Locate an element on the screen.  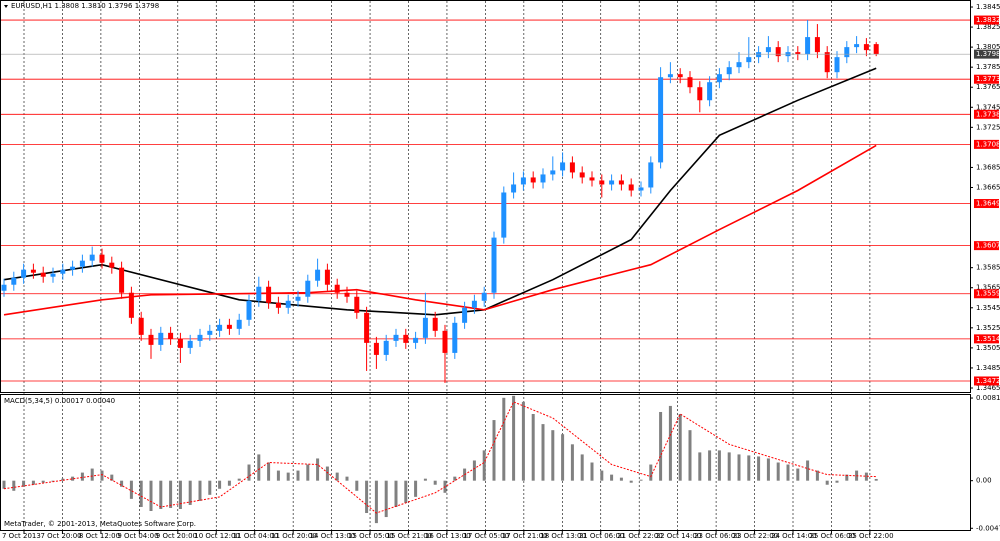
y-tick-label: 1.3585 is located at coordinates (988, 268).